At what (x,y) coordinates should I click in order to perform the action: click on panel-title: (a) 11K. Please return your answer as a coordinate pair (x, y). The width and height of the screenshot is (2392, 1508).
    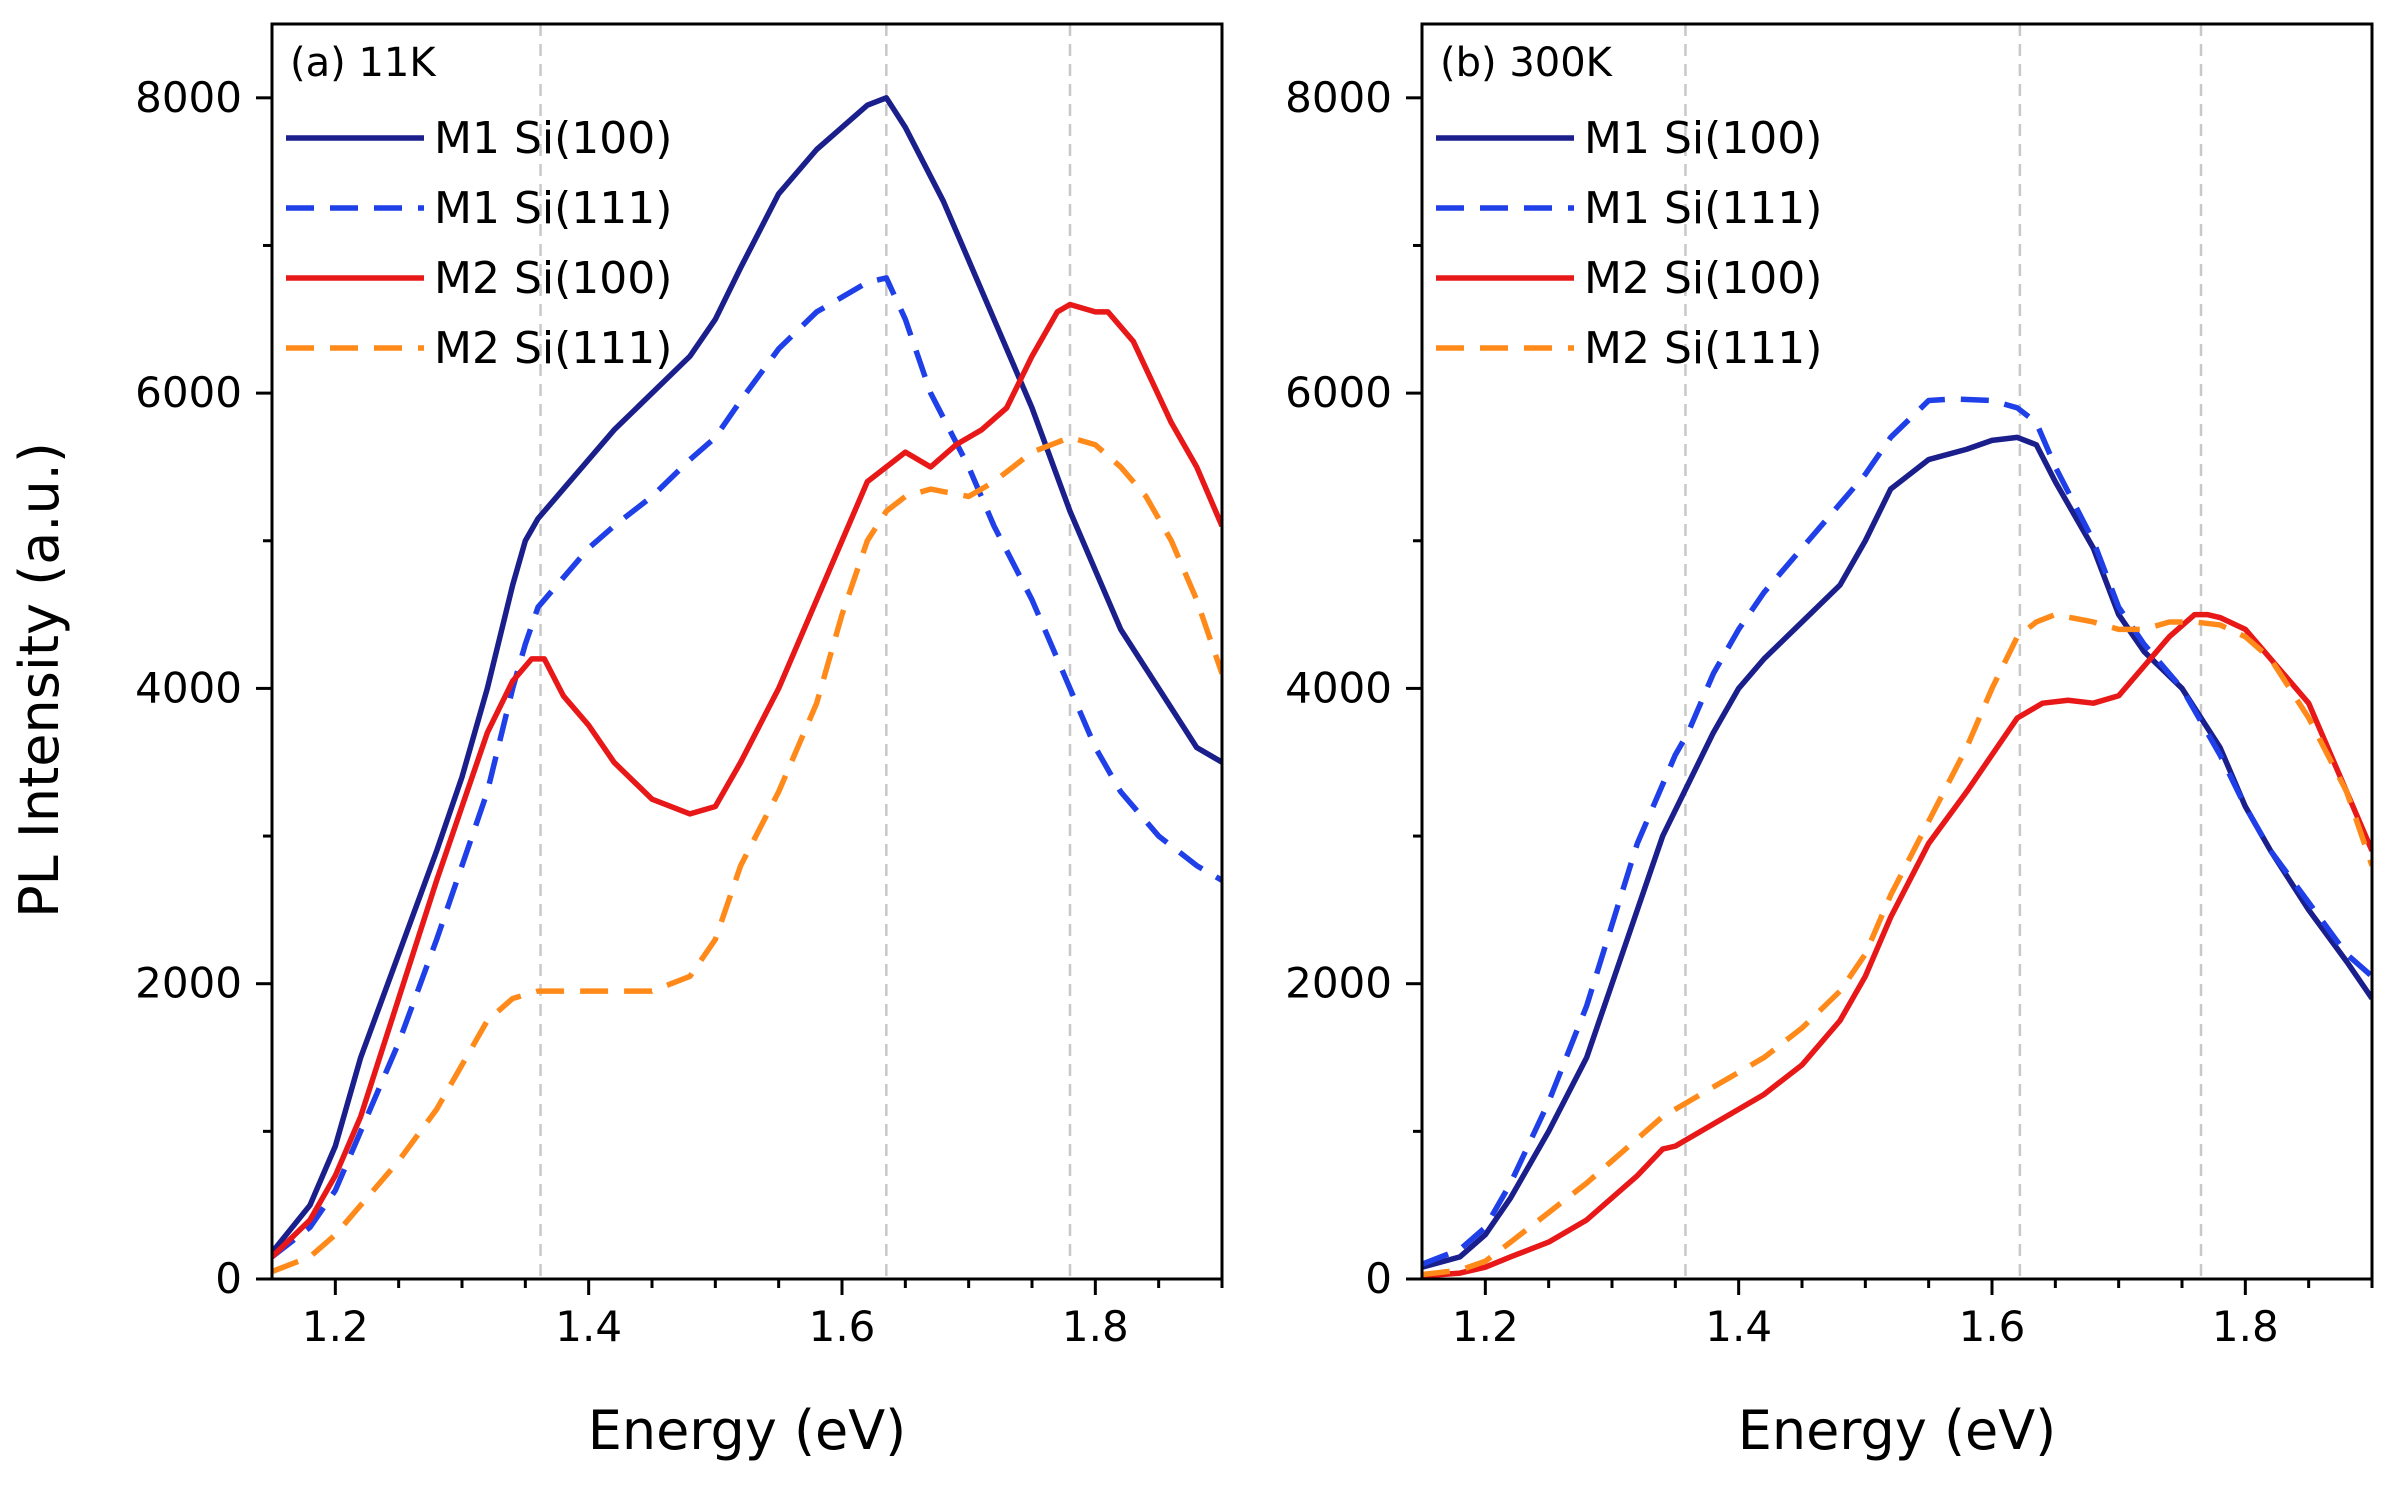
    Looking at the image, I should click on (363, 63).